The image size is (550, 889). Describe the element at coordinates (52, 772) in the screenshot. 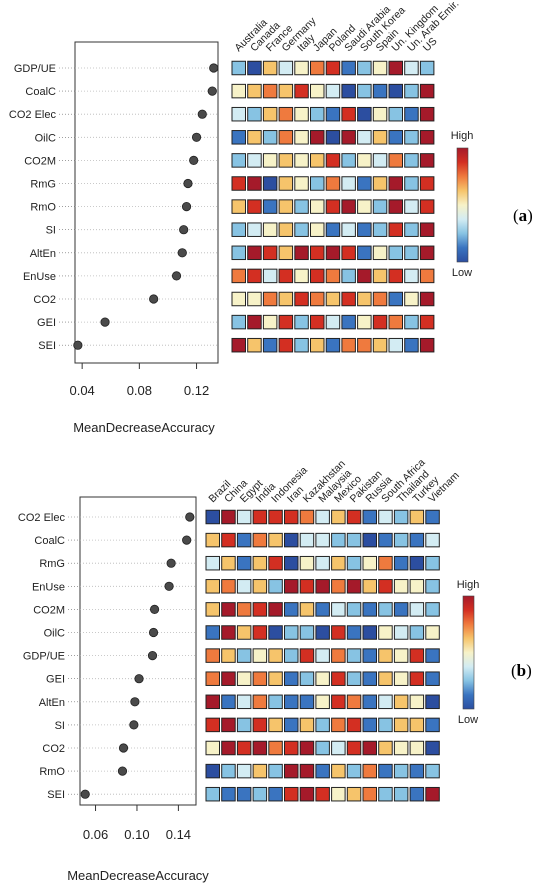

I see `variable-label: RmO` at that location.